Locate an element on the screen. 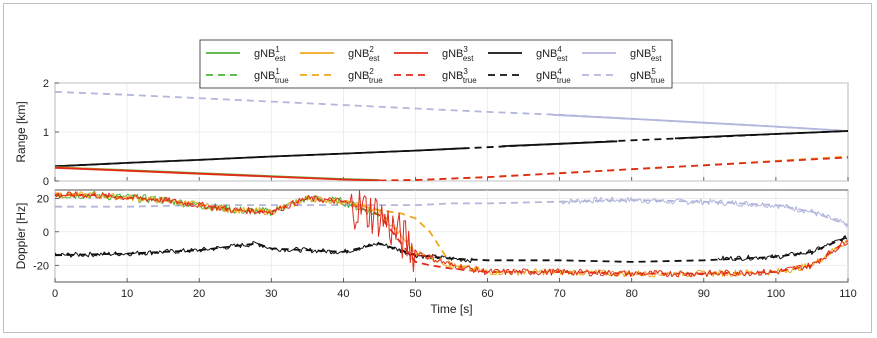 This screenshot has height=338, width=877. doppler-ytick-label-1: 0 is located at coordinates (46, 233).